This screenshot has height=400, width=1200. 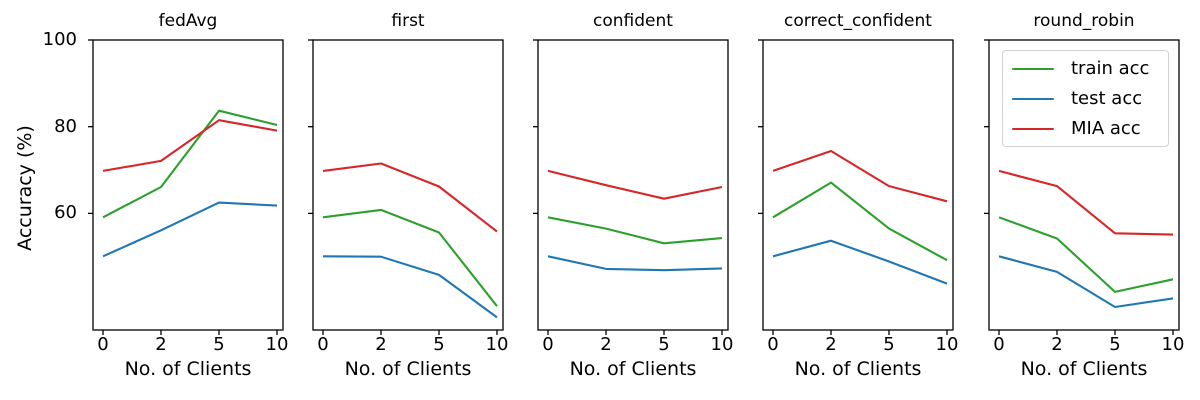 I want to click on plot-area-fedavg, so click(x=186, y=187).